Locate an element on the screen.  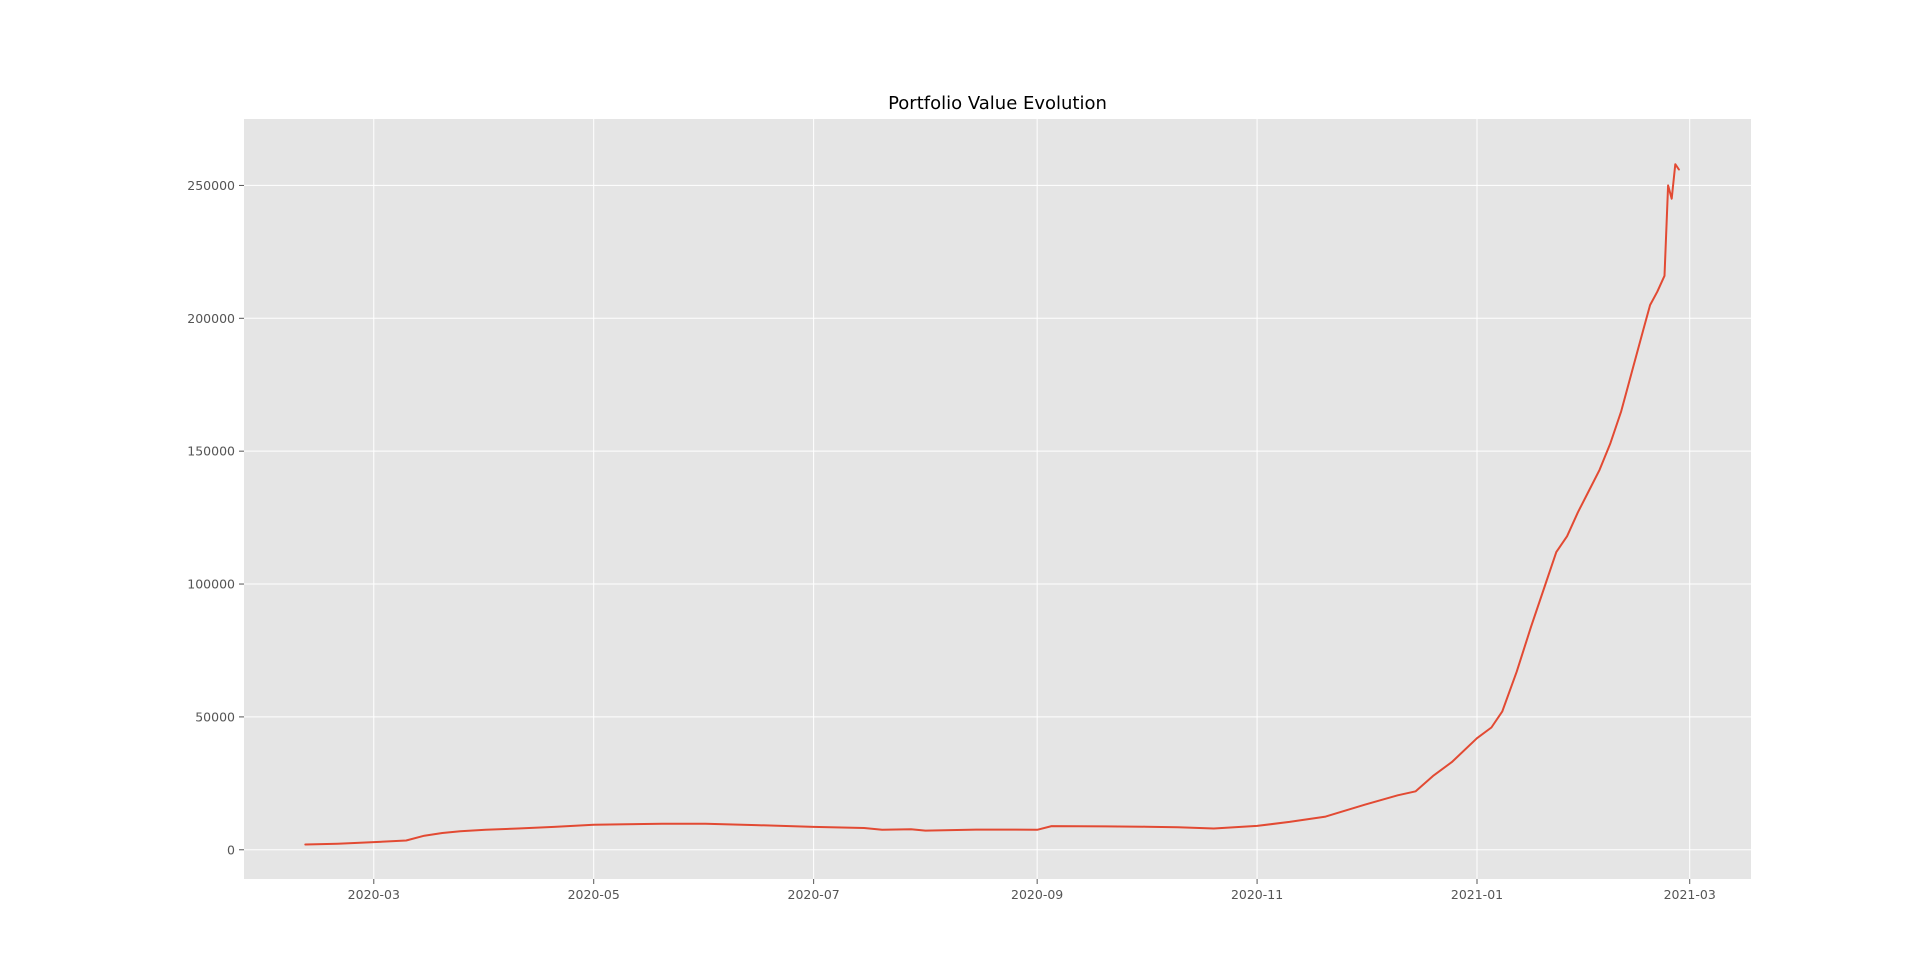
x-tick-label: 2020-07 is located at coordinates (814, 894).